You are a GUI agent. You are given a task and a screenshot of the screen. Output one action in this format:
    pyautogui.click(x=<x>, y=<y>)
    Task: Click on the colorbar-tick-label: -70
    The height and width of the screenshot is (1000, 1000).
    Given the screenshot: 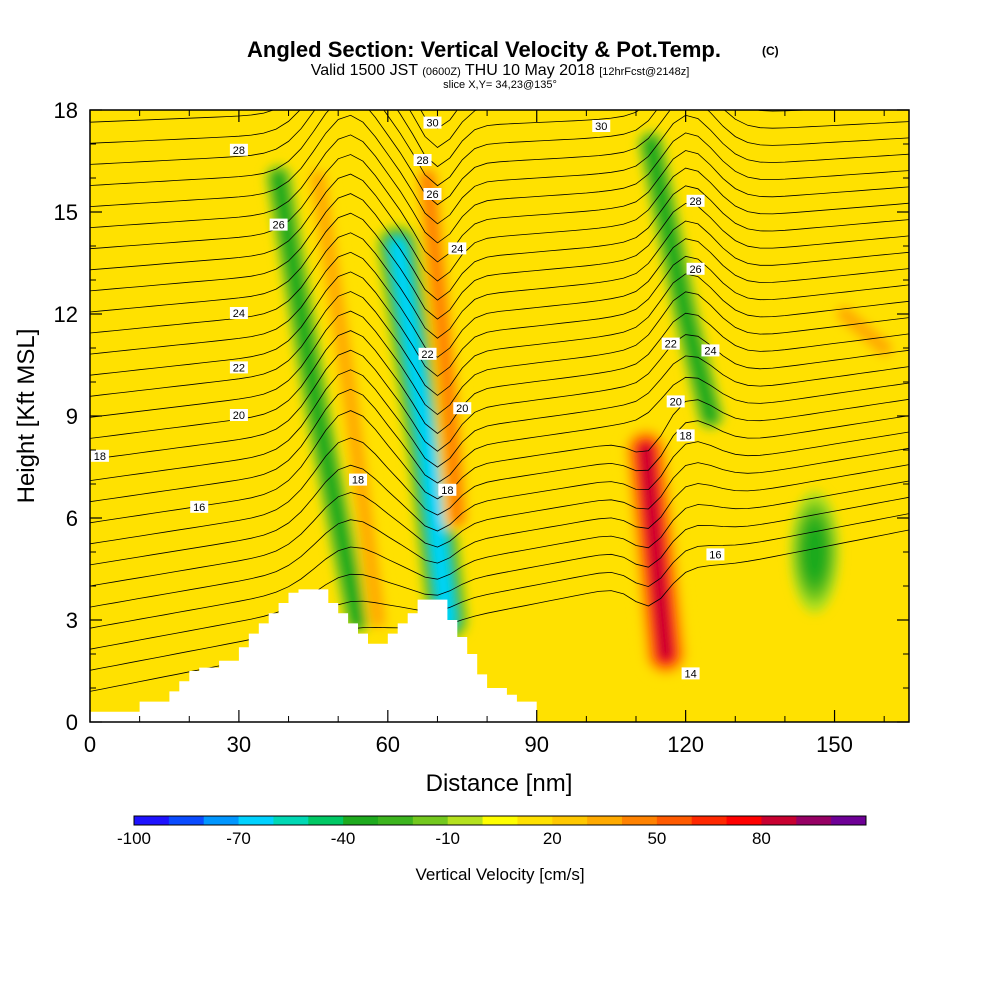 What is the action you would take?
    pyautogui.click(x=238, y=838)
    